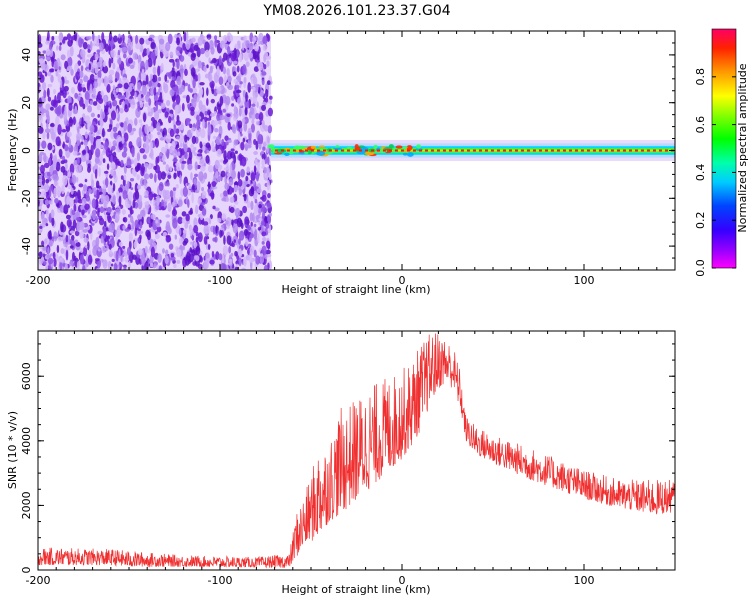  Describe the element at coordinates (402, 280) in the screenshot. I see `spectrogram-x-tick-label: 0` at that location.